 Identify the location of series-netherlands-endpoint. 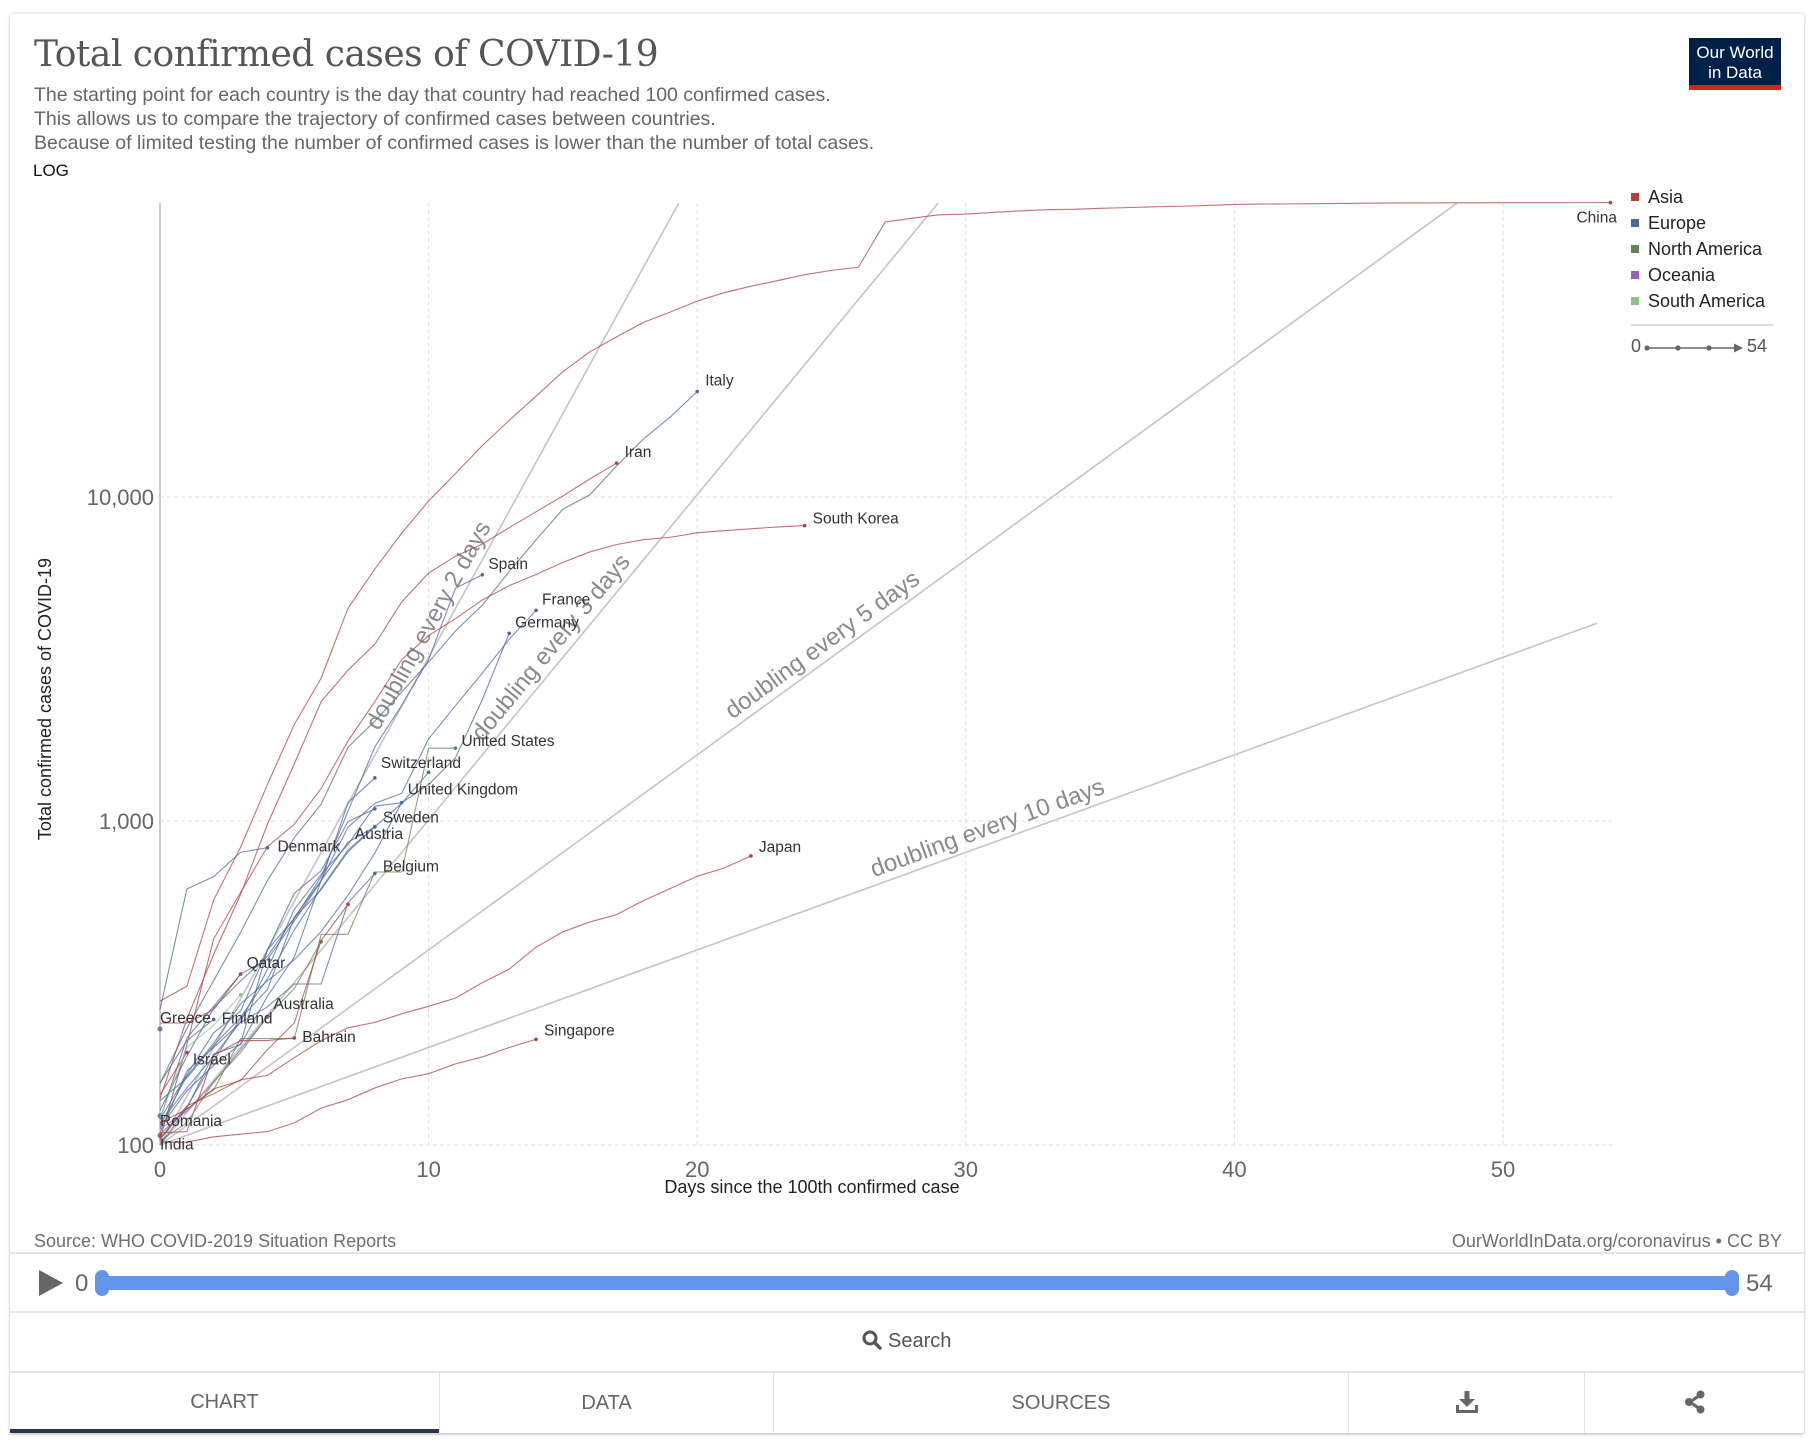
(428, 772).